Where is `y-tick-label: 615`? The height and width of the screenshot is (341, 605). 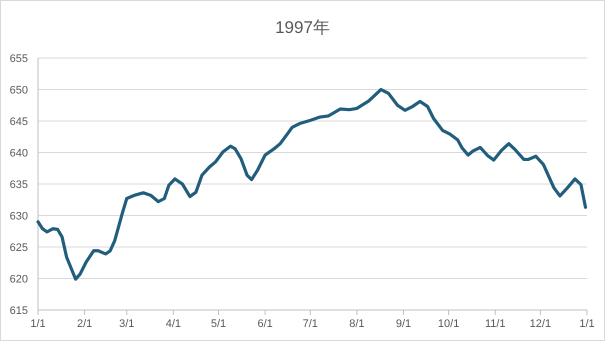
y-tick-label: 615 is located at coordinates (19, 311).